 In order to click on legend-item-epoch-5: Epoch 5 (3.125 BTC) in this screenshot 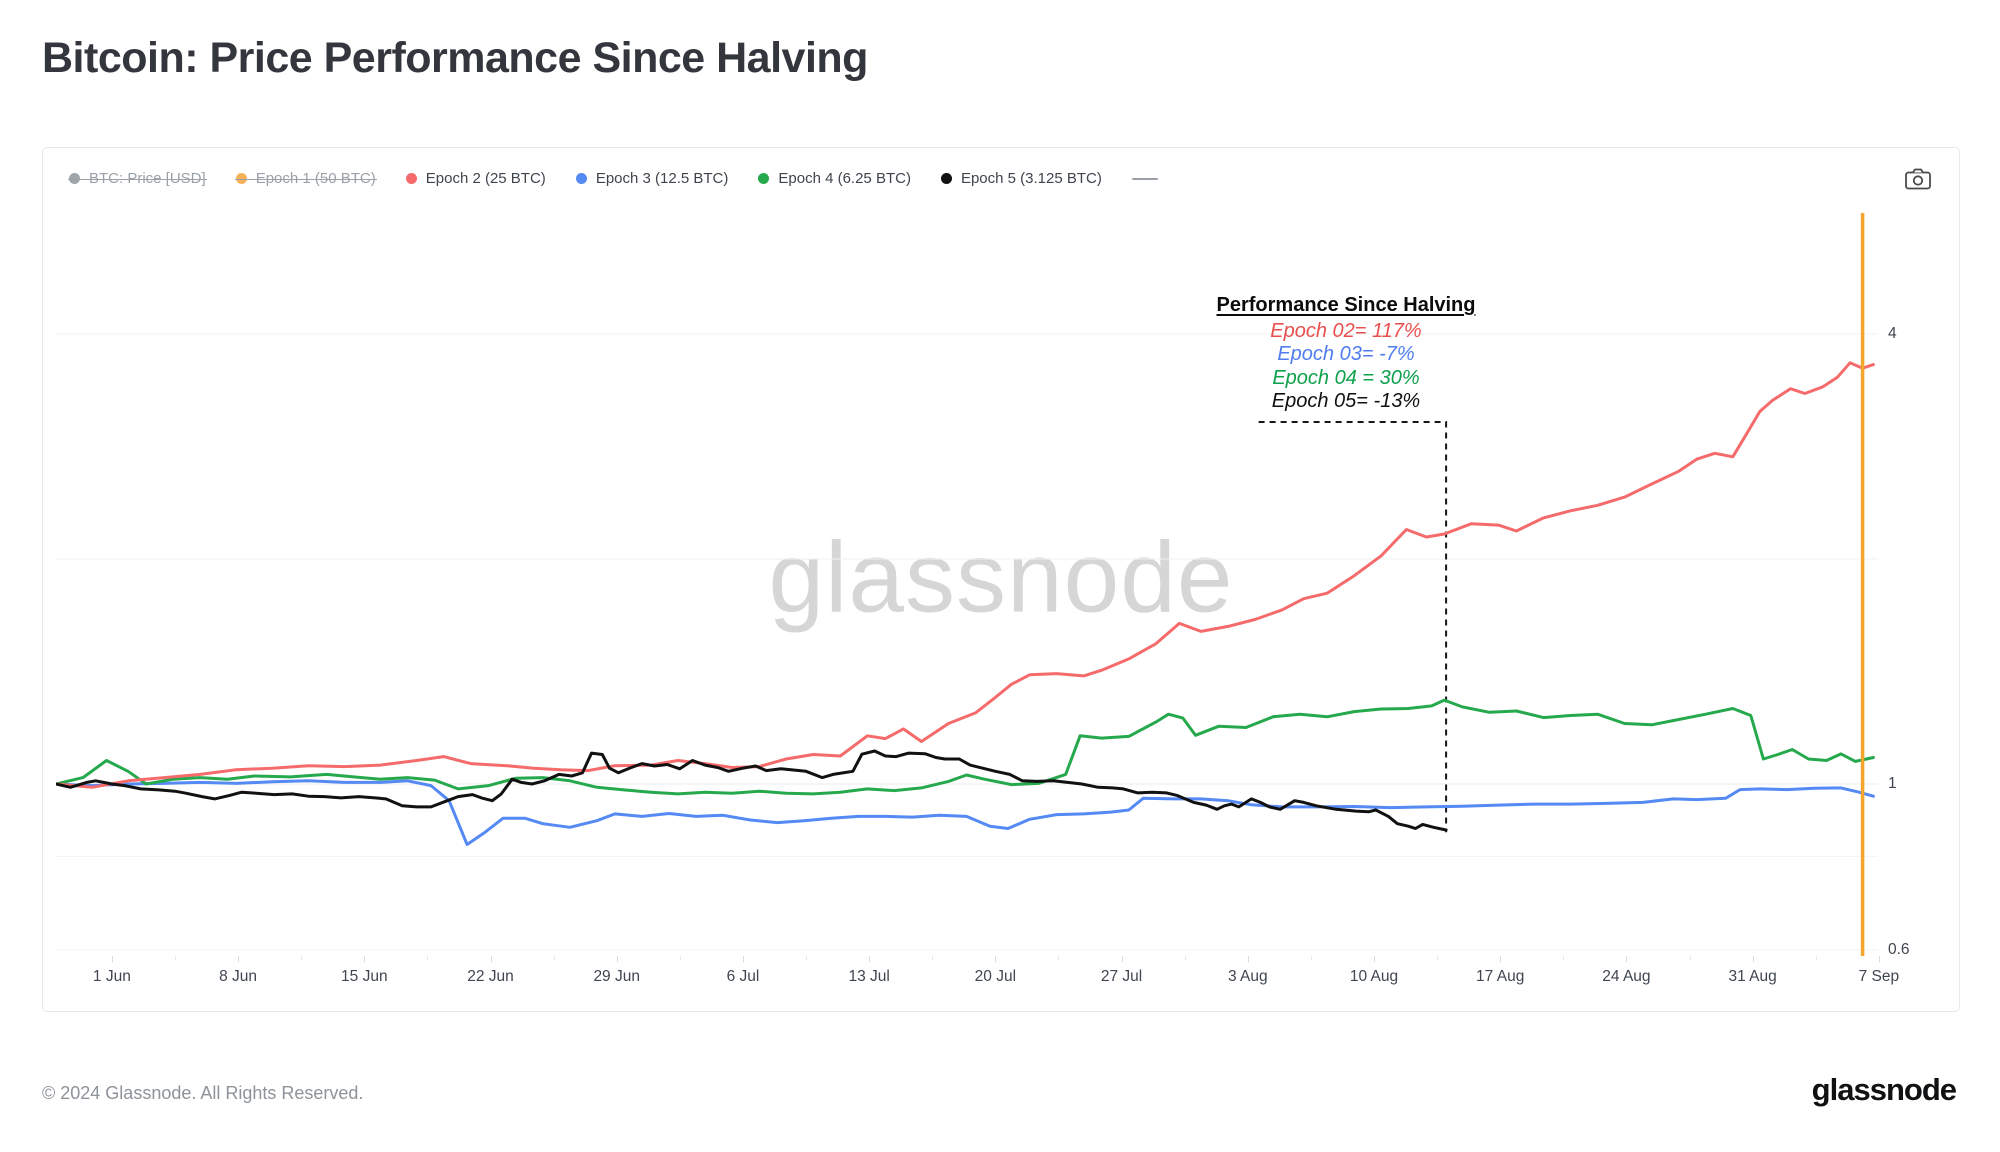, I will do `click(1021, 178)`.